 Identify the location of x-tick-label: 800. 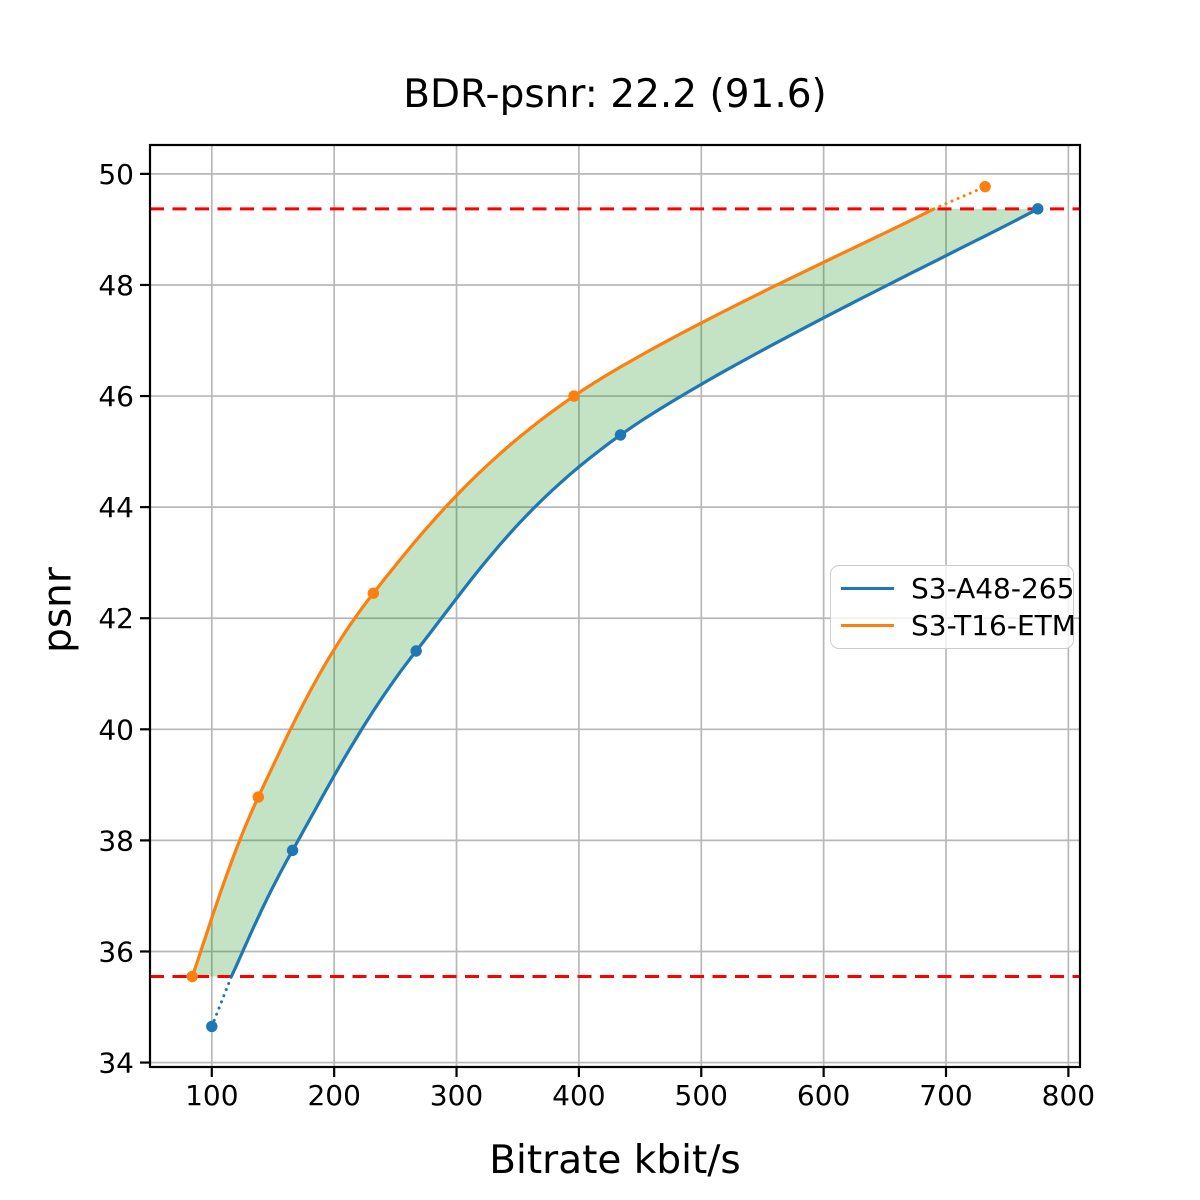
(1068, 1095).